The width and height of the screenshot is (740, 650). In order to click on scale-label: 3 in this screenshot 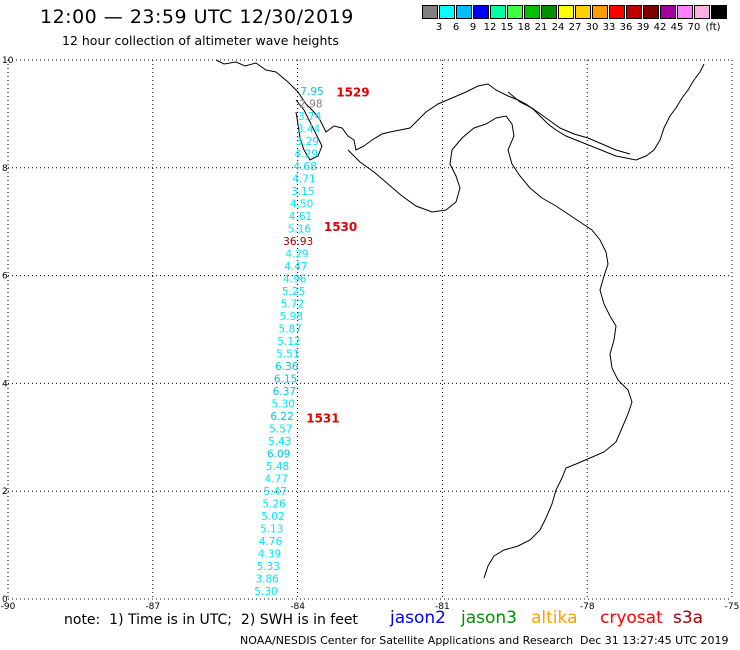, I will do `click(439, 27)`.